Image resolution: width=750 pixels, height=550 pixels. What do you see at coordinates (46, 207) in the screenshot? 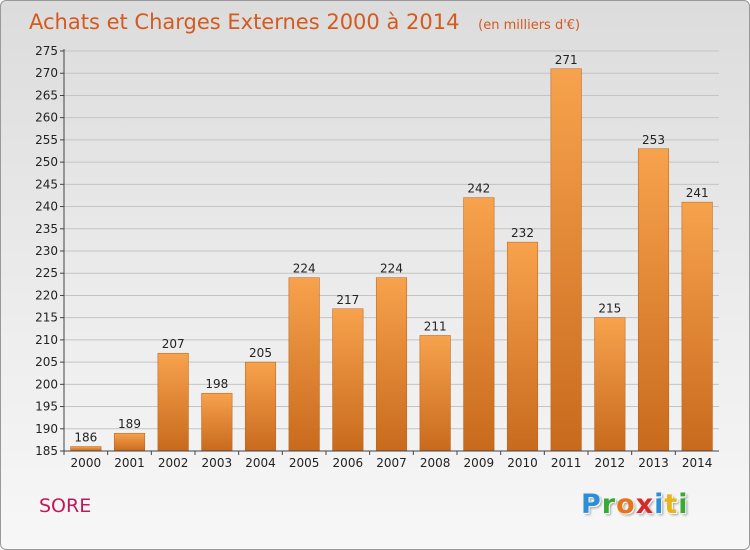
I see `y-tick-label: 240` at bounding box center [46, 207].